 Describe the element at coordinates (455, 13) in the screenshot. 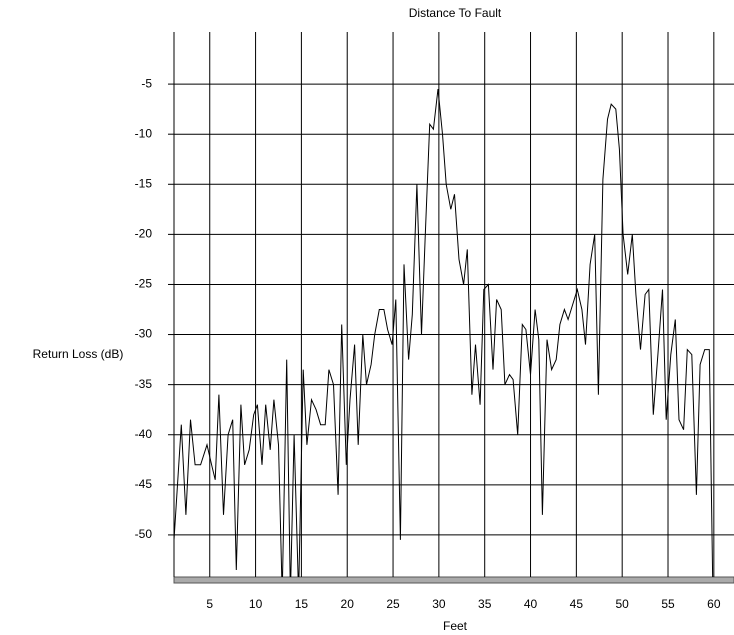

I see `chart-title: Distance To Fault` at that location.